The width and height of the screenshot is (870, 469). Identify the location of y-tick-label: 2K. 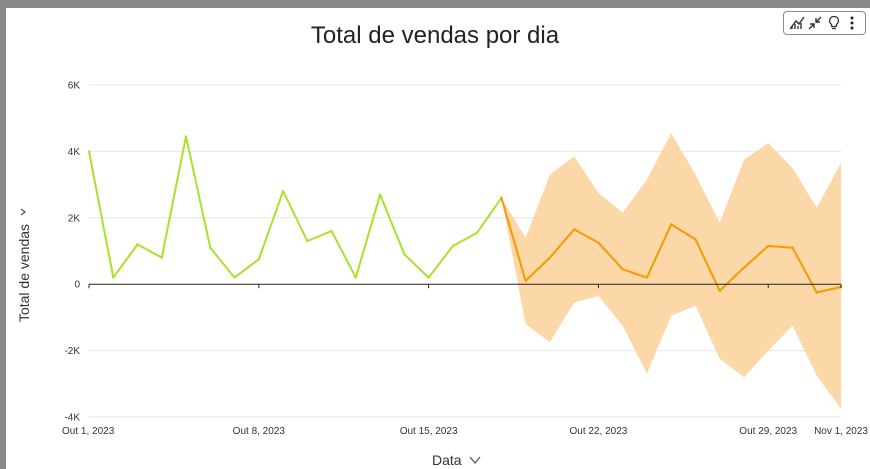
(74, 218).